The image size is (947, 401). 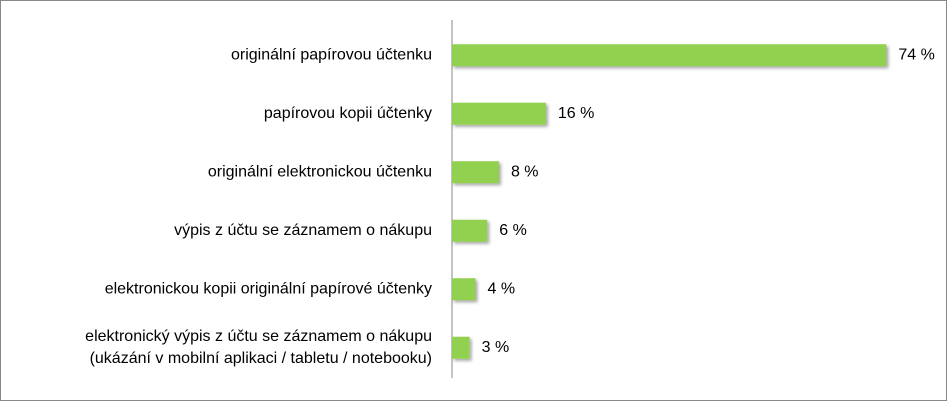 I want to click on category-label: originální elektronickou účtenku, so click(x=320, y=171).